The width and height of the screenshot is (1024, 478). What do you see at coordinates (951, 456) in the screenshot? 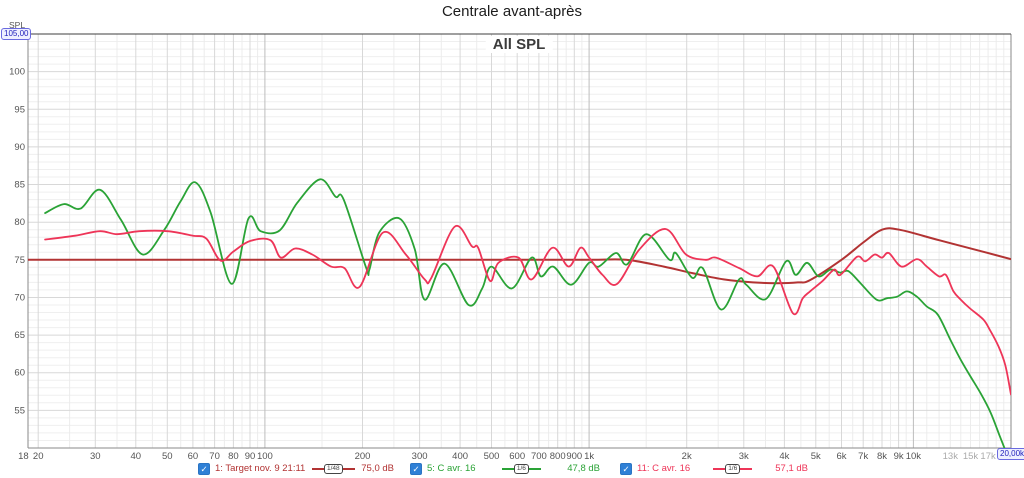
I see `svg-text: 13k` at bounding box center [951, 456].